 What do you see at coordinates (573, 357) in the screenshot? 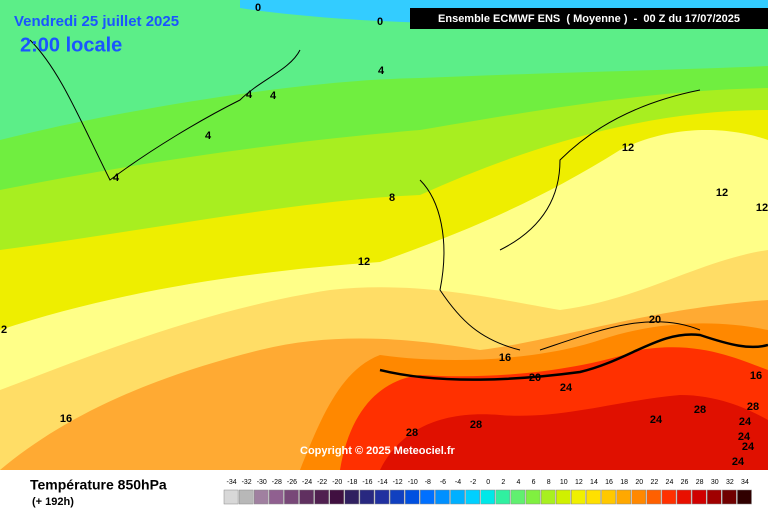
I see `frontier-line` at bounding box center [573, 357].